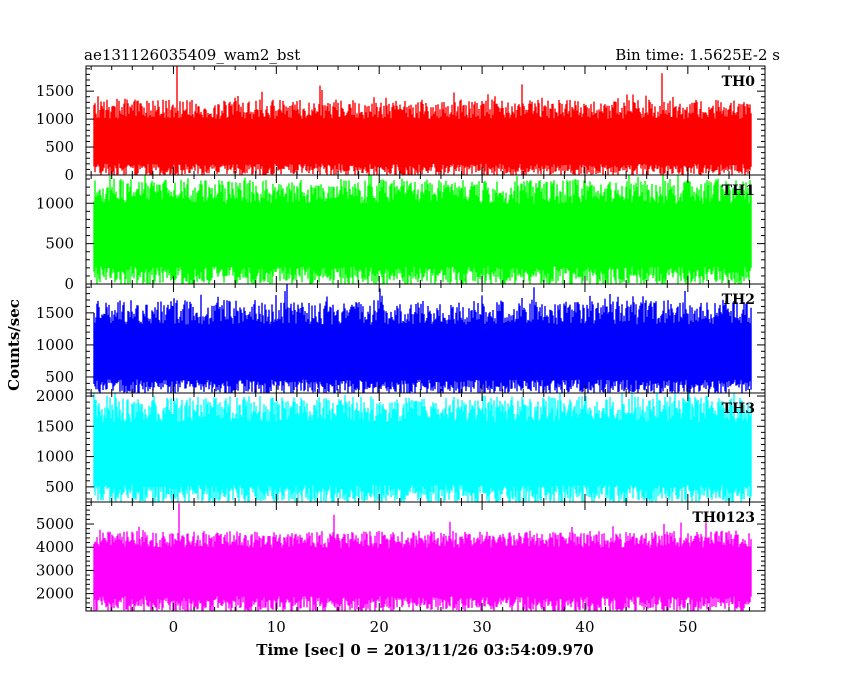 This screenshot has height=680, width=850. Describe the element at coordinates (422, 557) in the screenshot. I see `series-th0123` at that location.